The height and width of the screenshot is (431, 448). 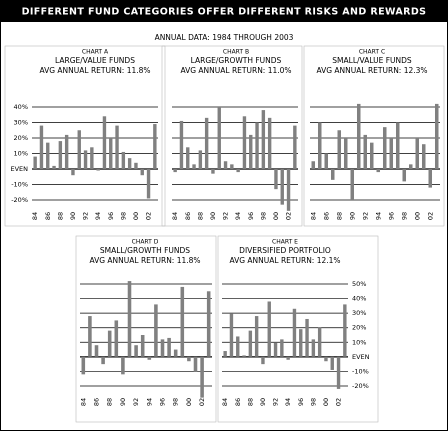 What do you see at coordinates (372, 60) in the screenshot?
I see `chart-title: SMALL/VALUE FUNDS` at bounding box center [372, 60].